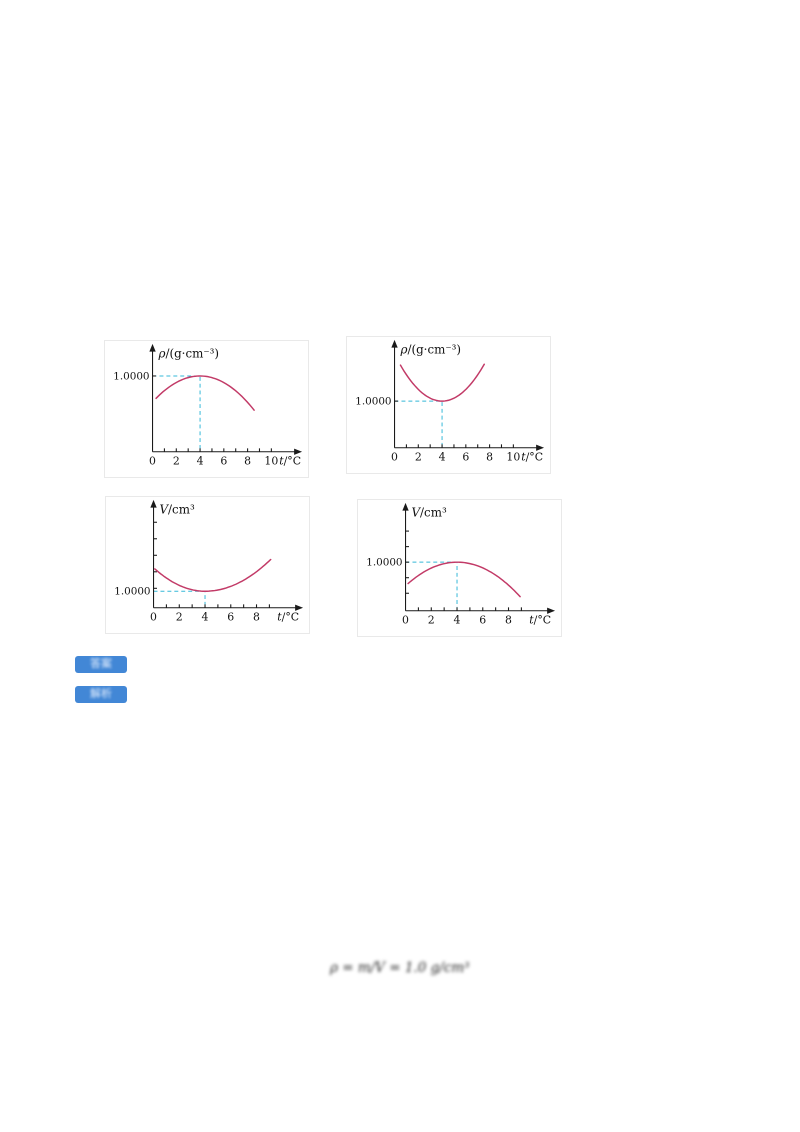 This screenshot has height=1132, width=800. What do you see at coordinates (208, 405) in the screenshot?
I see `density-max-chart: 0 2 4 6 8 10 t/°C ρ/(g·cm⁻³) 1.0000` at bounding box center [208, 405].